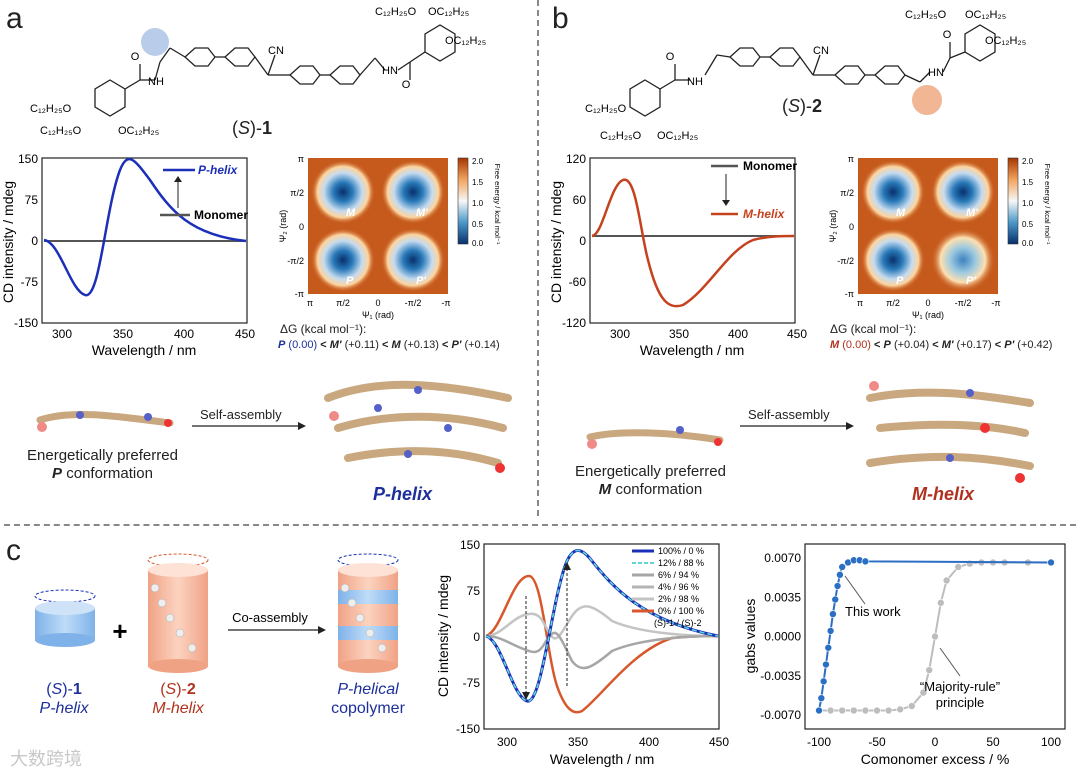 The image size is (1080, 776). What do you see at coordinates (936, 73) in the screenshot?
I see `hn-label-b: HN` at bounding box center [936, 73].